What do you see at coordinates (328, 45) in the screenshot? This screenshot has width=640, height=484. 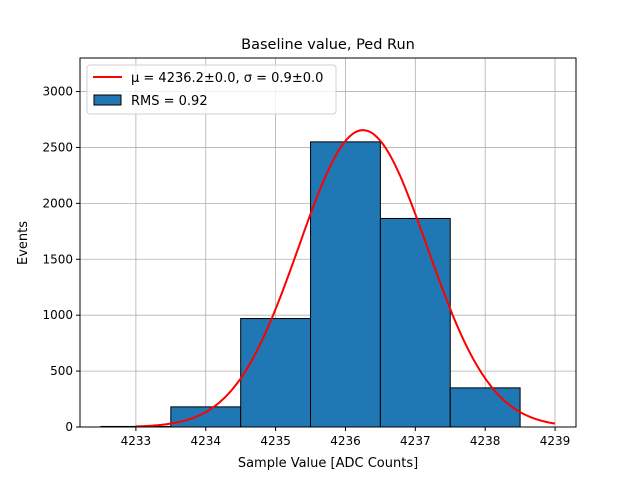 I see `chart-title: Baseline value, Ped Run` at bounding box center [328, 45].